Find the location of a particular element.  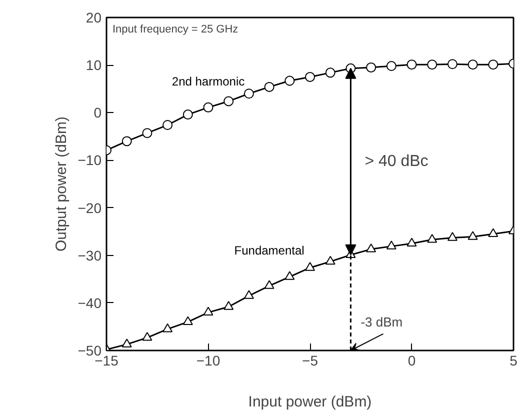

y-tick-label: −40 is located at coordinates (90, 302).